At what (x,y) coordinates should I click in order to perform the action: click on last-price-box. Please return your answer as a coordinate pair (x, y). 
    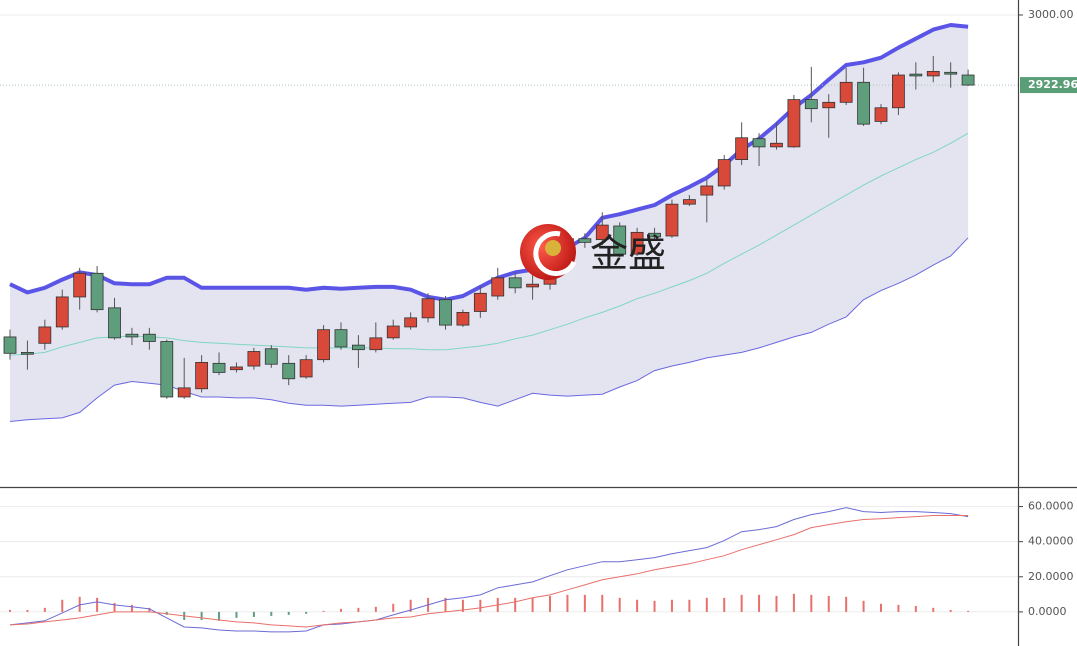
    Looking at the image, I should click on (1048, 85).